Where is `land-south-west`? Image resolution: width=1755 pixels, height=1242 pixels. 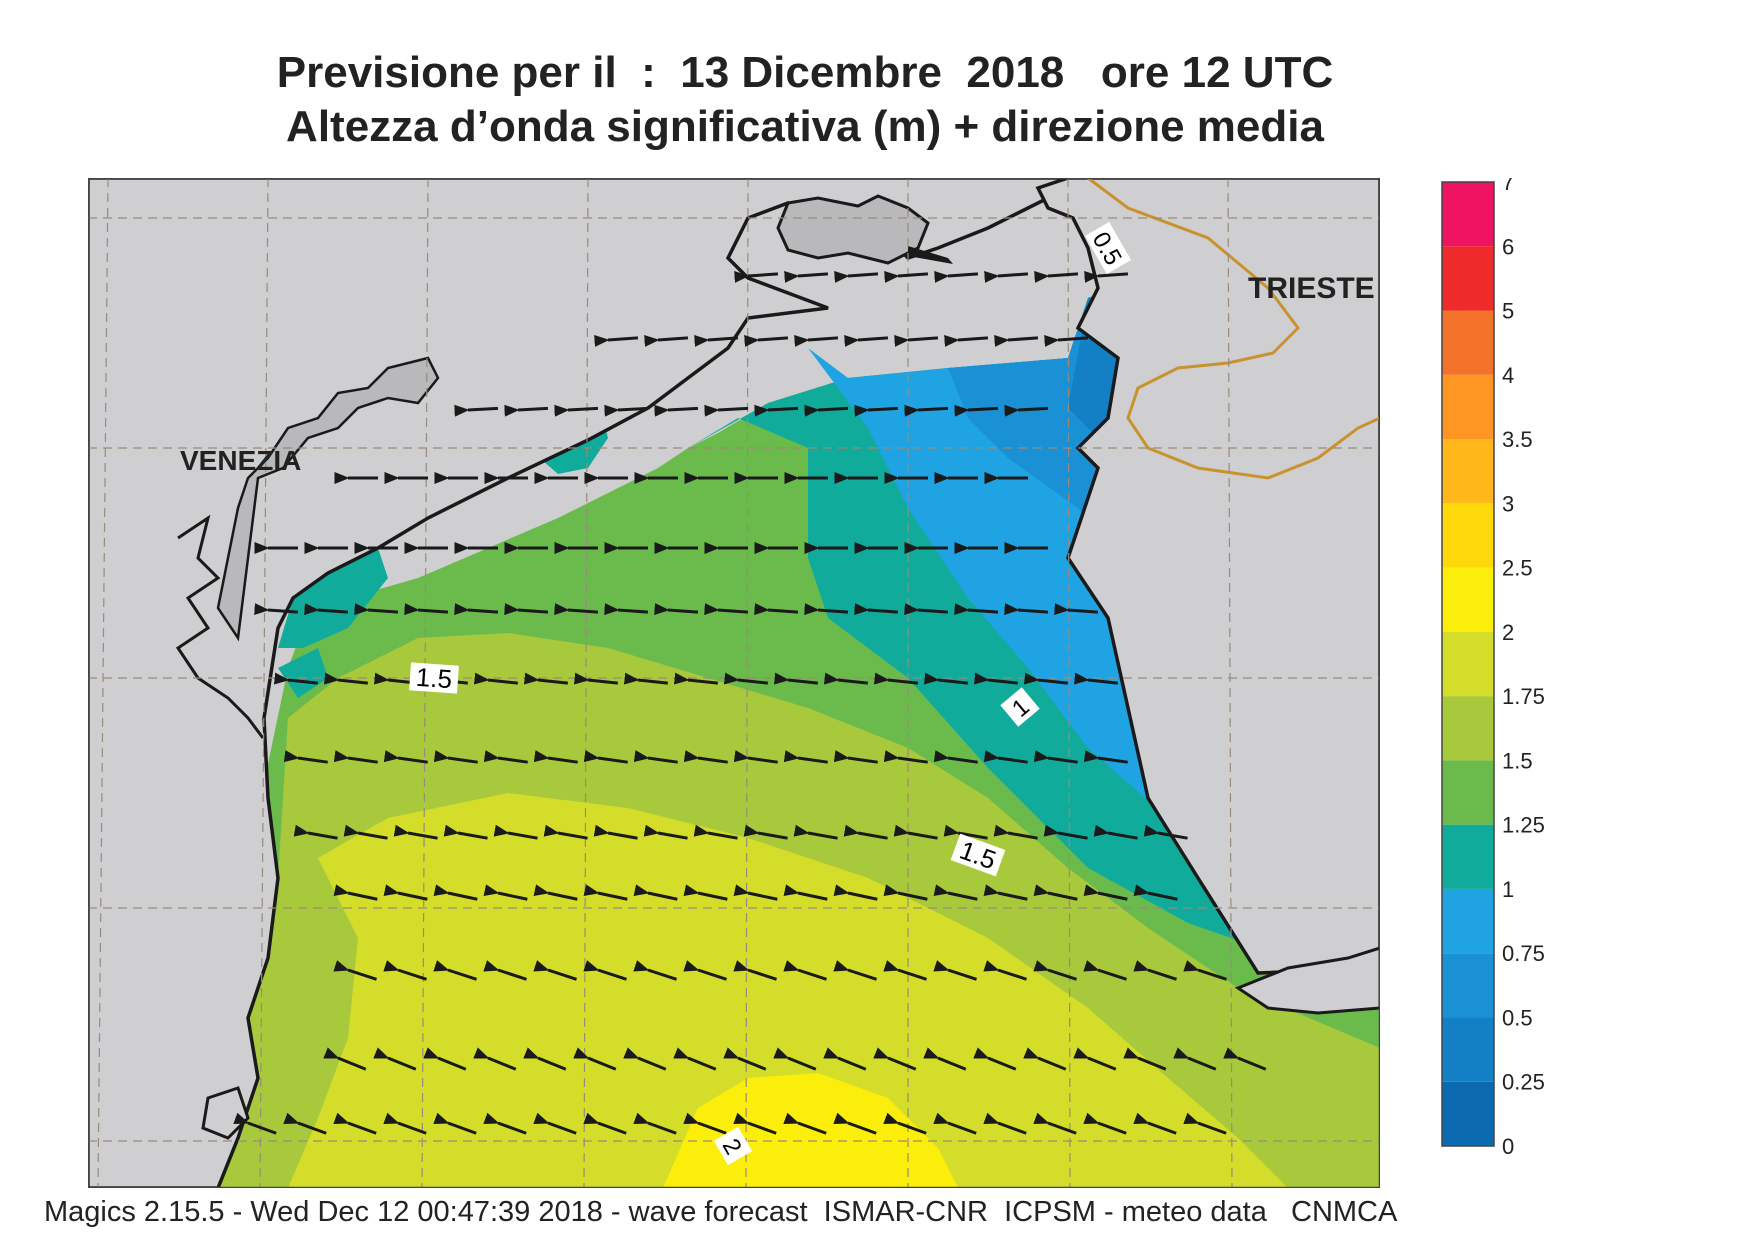 land-south-west is located at coordinates (225, 1113).